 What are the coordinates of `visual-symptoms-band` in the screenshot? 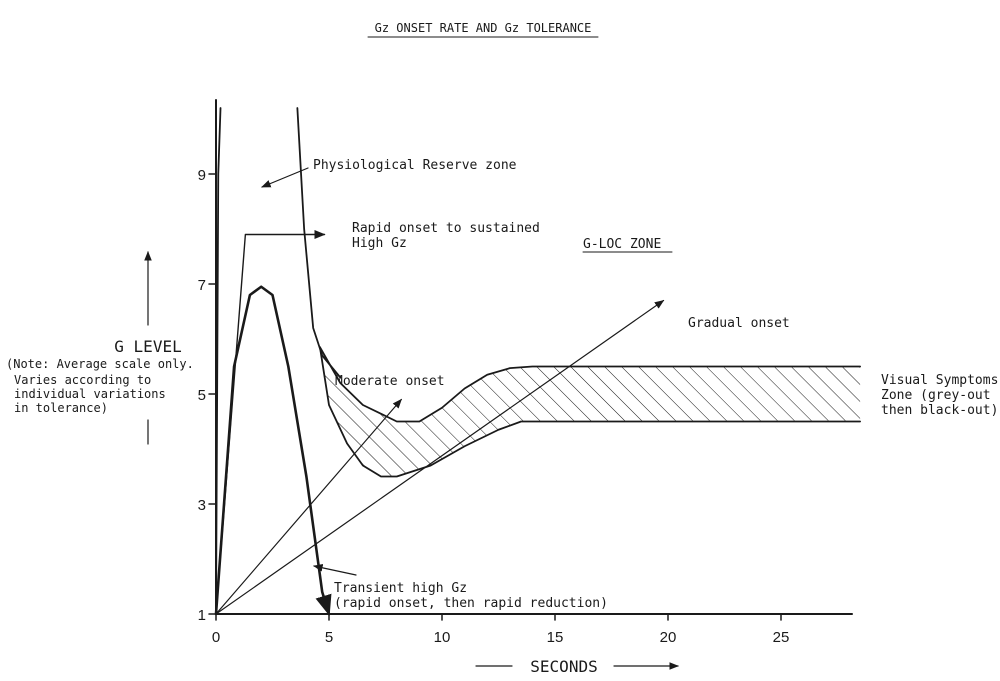 It's located at (590, 412).